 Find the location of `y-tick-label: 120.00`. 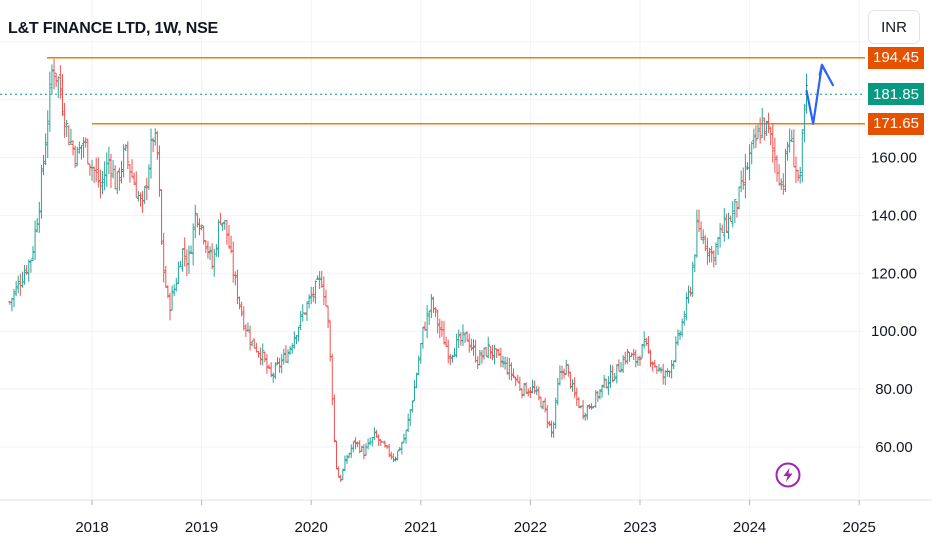

y-tick-label: 120.00 is located at coordinates (894, 273).